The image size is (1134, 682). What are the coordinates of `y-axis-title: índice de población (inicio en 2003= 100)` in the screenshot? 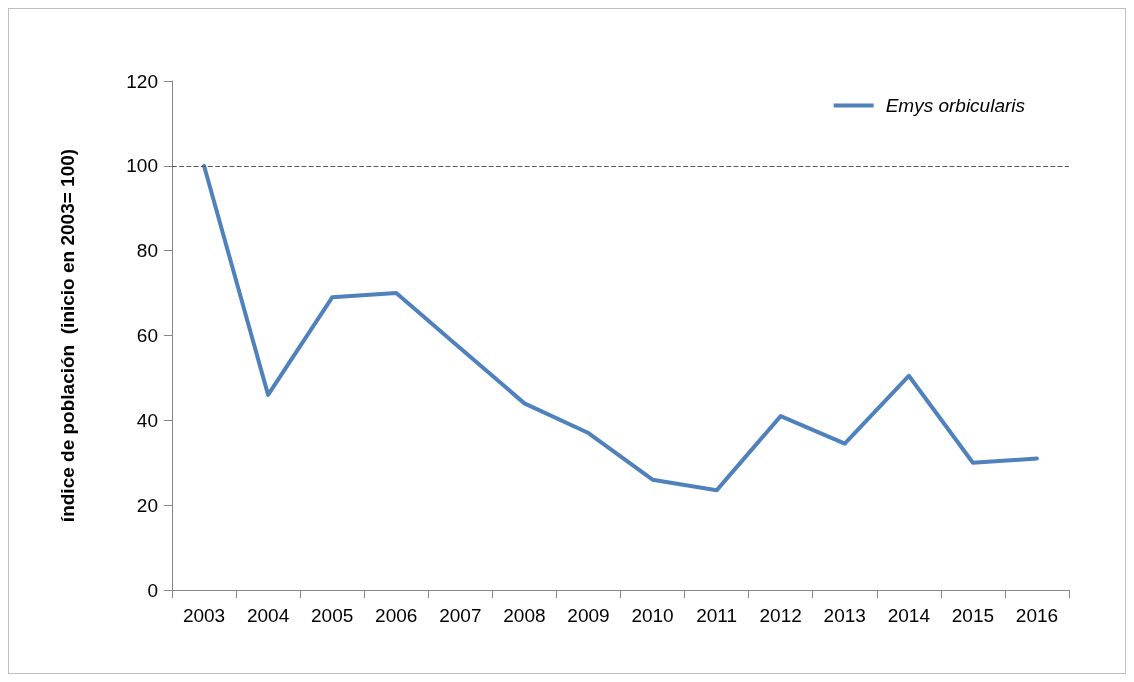 It's located at (67, 335).